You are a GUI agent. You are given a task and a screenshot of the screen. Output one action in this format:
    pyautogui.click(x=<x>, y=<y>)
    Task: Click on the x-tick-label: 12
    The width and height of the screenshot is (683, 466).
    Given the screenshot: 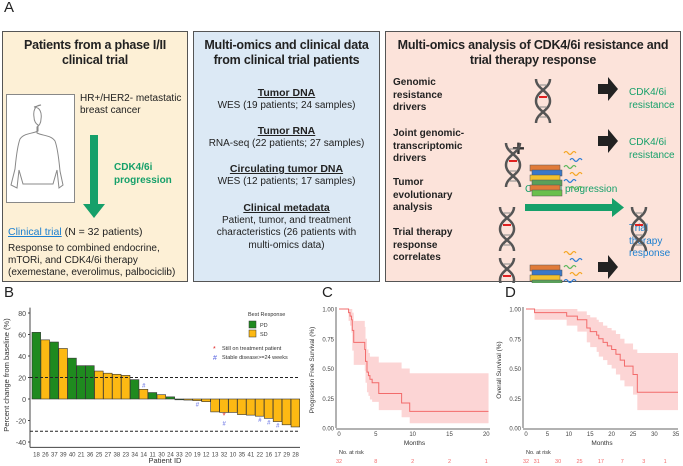 What is the action you would take?
    pyautogui.click(x=206, y=455)
    